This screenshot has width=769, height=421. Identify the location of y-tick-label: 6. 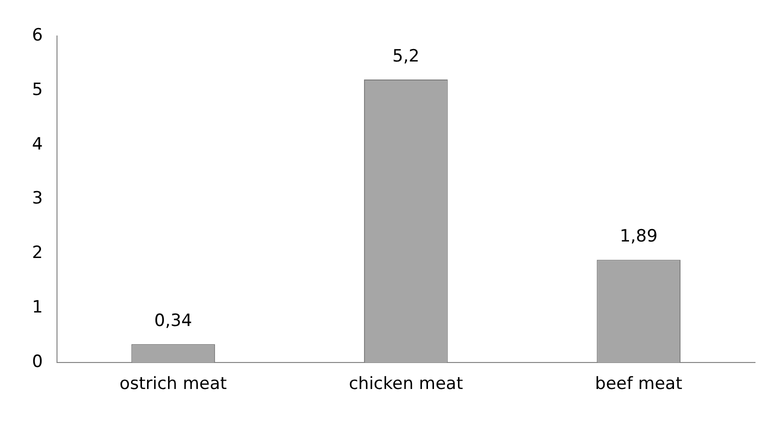
(37, 35).